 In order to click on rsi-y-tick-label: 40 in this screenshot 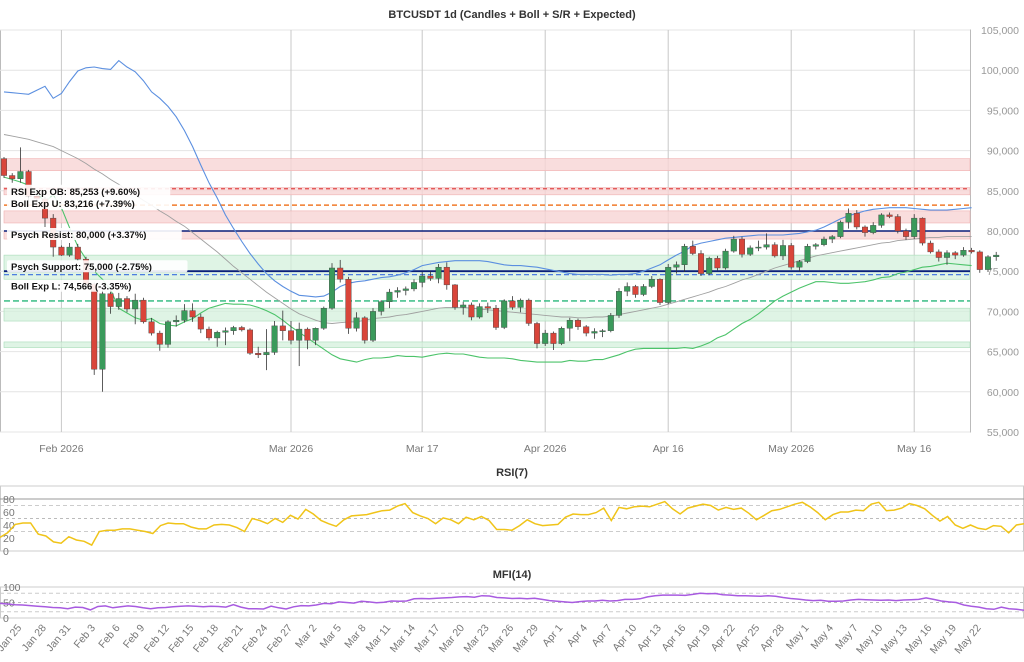, I will do `click(9, 526)`.